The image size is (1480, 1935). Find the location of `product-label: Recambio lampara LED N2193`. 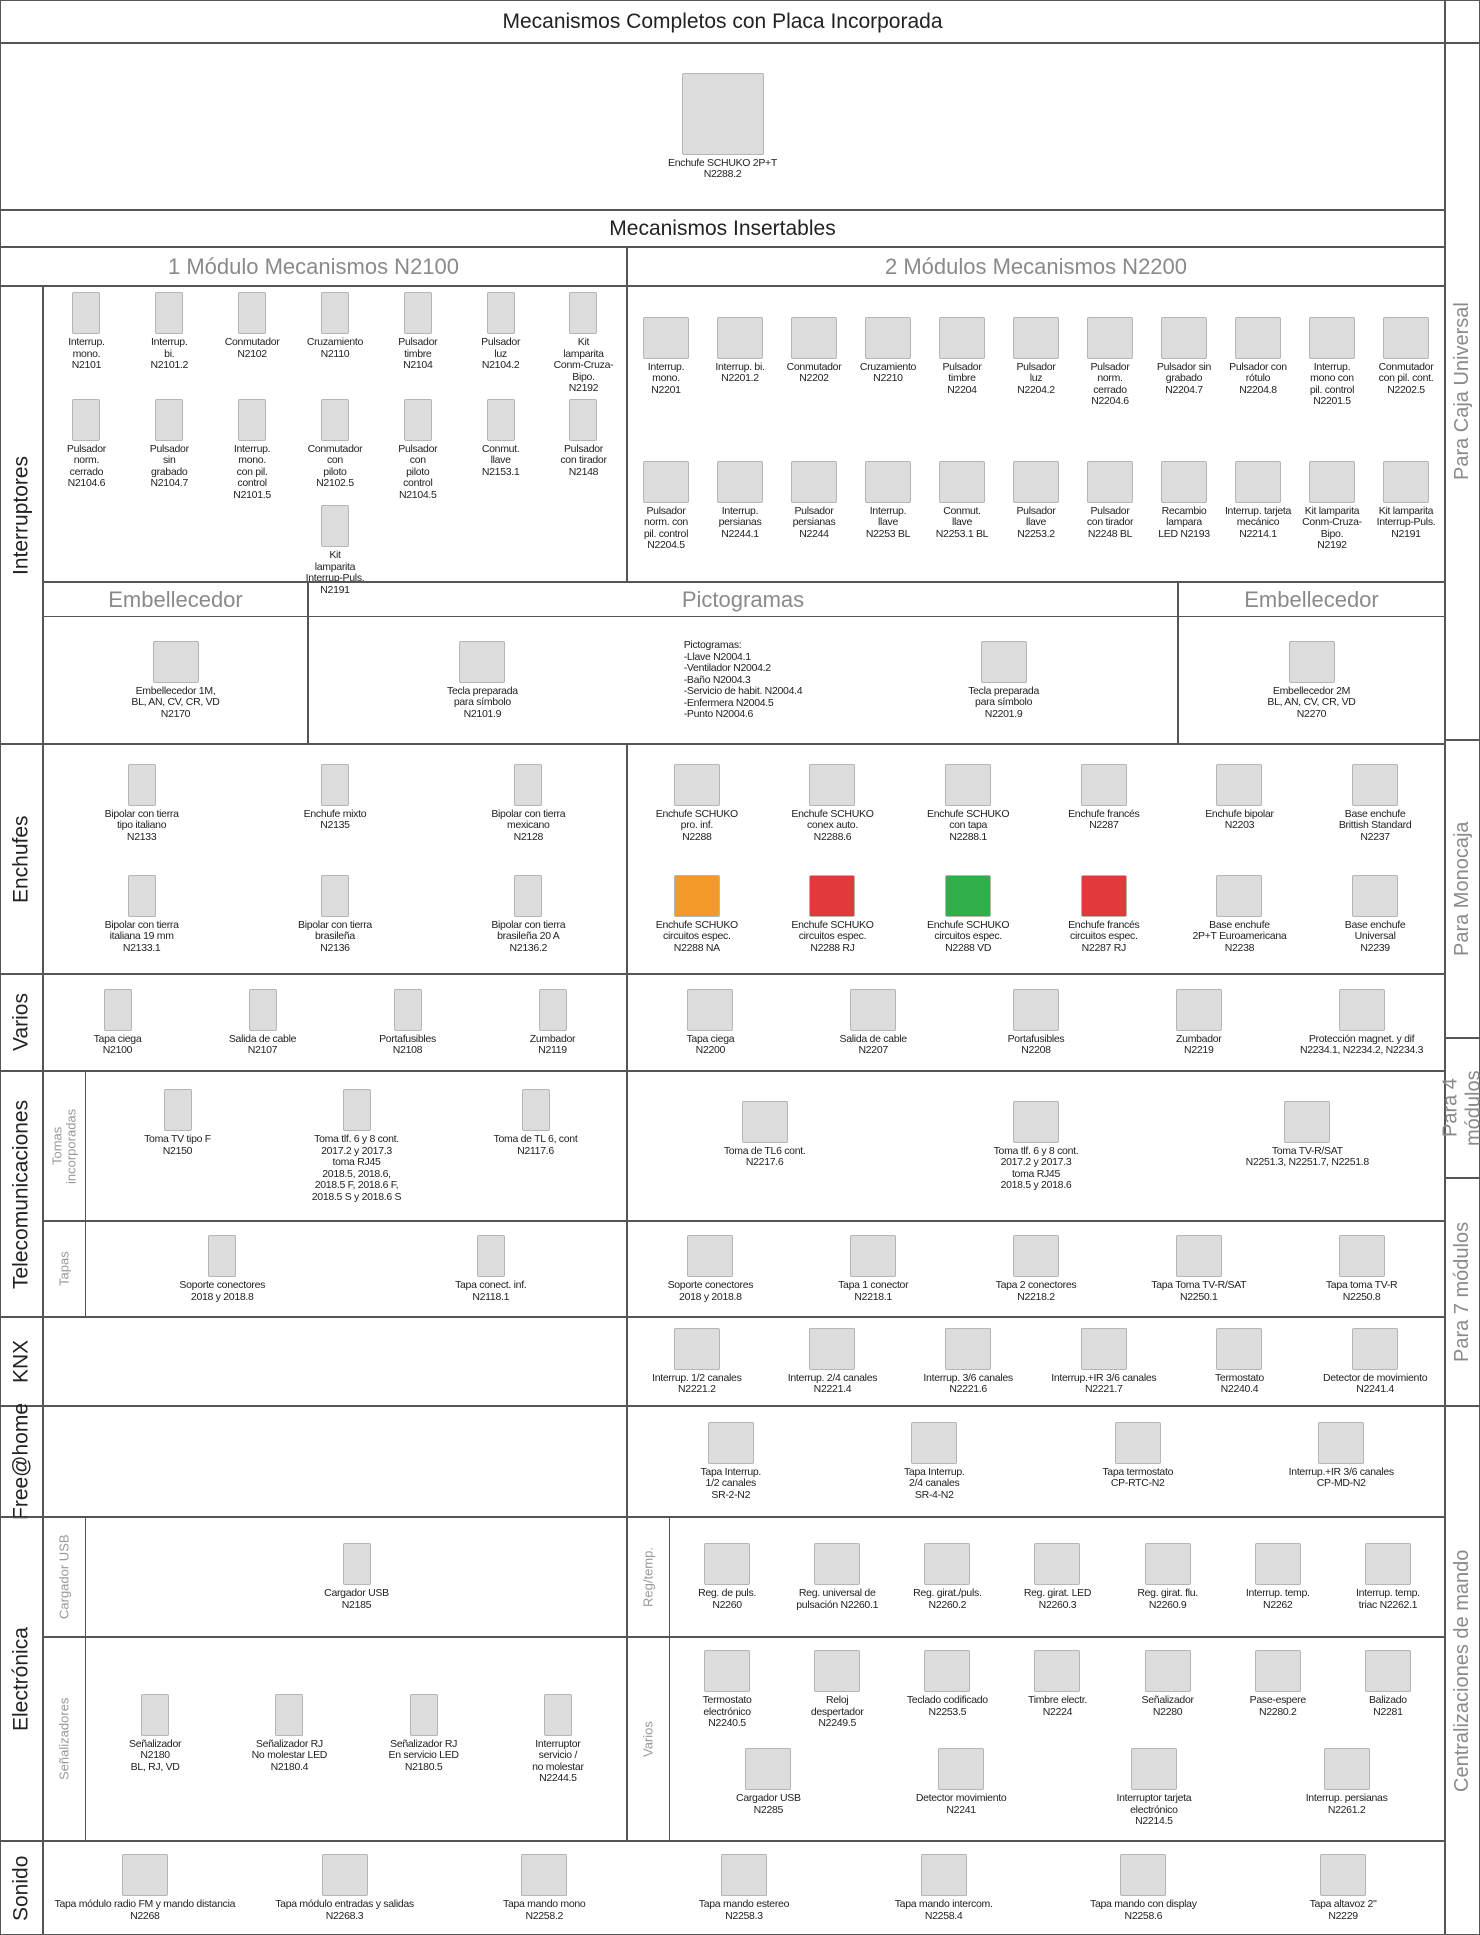

product-label: Recambio lampara LED N2193 is located at coordinates (1184, 522).